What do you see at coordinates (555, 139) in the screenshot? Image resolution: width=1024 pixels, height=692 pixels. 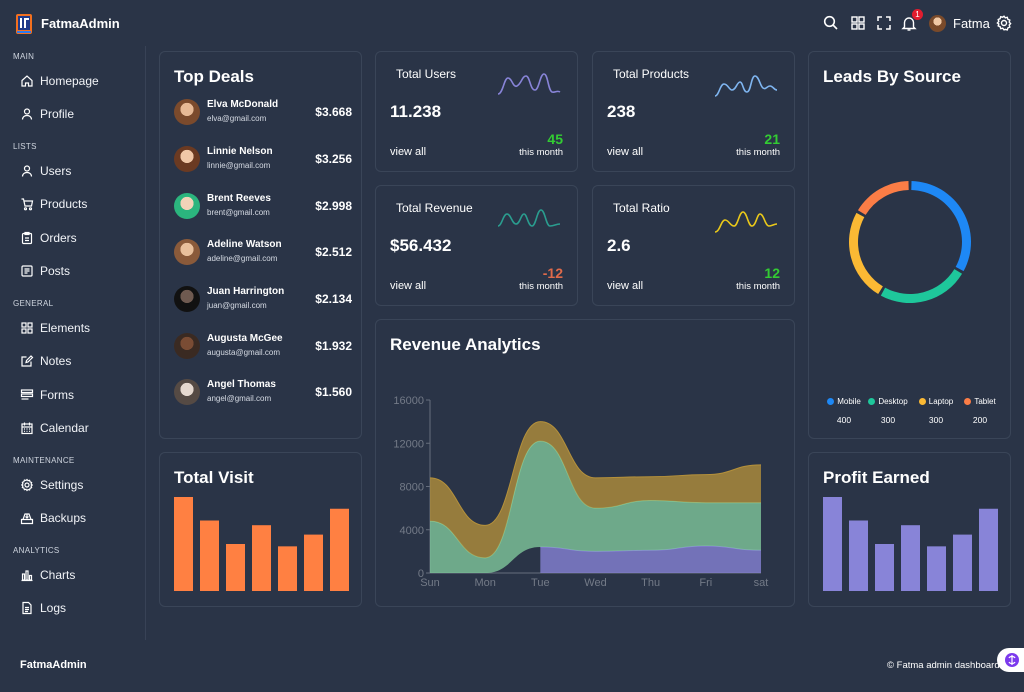 I see `stat-change: 45` at bounding box center [555, 139].